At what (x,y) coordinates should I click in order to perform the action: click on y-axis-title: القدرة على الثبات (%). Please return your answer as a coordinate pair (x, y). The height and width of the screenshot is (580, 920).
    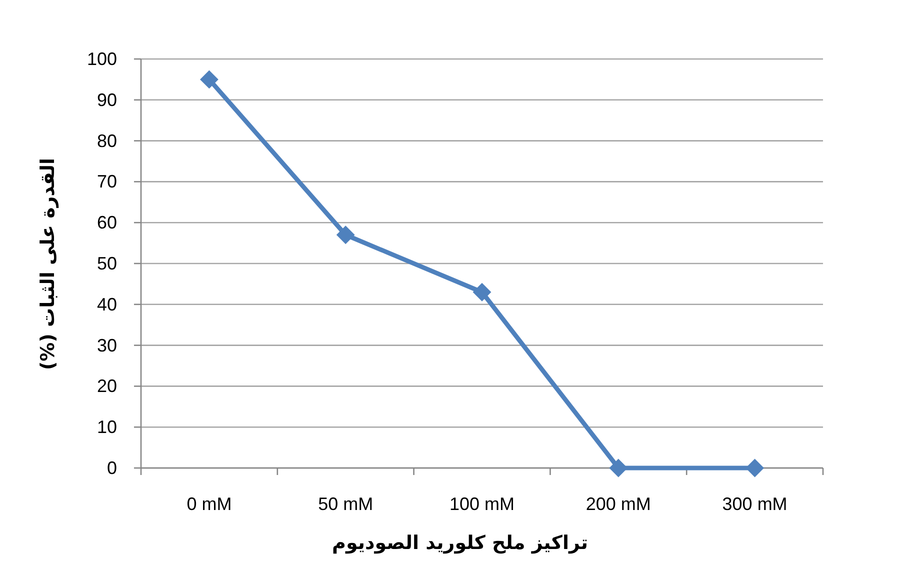
    Looking at the image, I should click on (48, 264).